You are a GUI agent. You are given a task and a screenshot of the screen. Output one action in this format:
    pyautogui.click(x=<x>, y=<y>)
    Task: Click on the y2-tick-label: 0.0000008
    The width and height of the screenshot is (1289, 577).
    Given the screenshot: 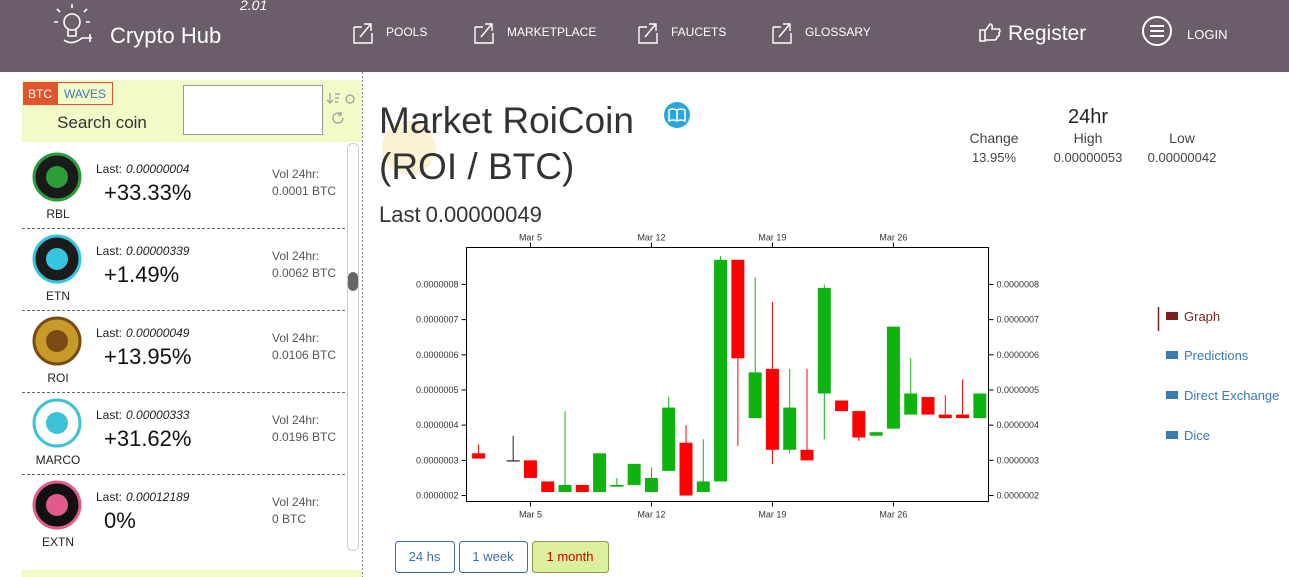 What is the action you would take?
    pyautogui.click(x=1018, y=284)
    